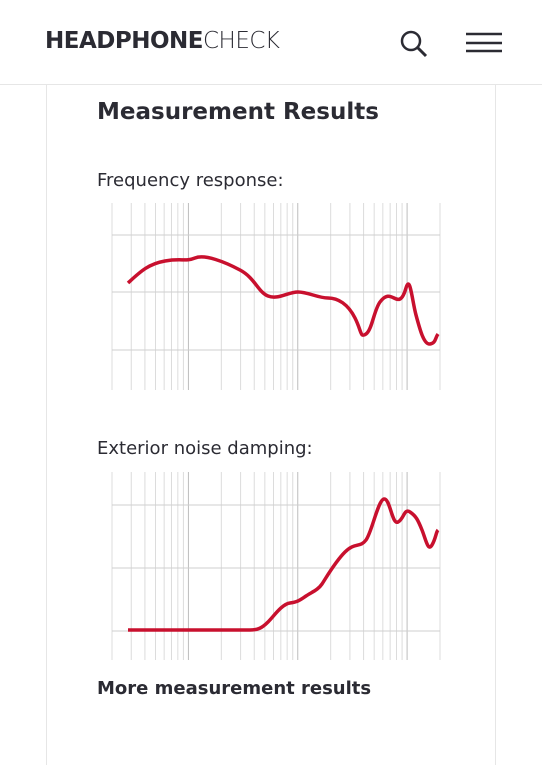 This screenshot has height=765, width=542. I want to click on chart-label: Frequency response:, so click(190, 180).